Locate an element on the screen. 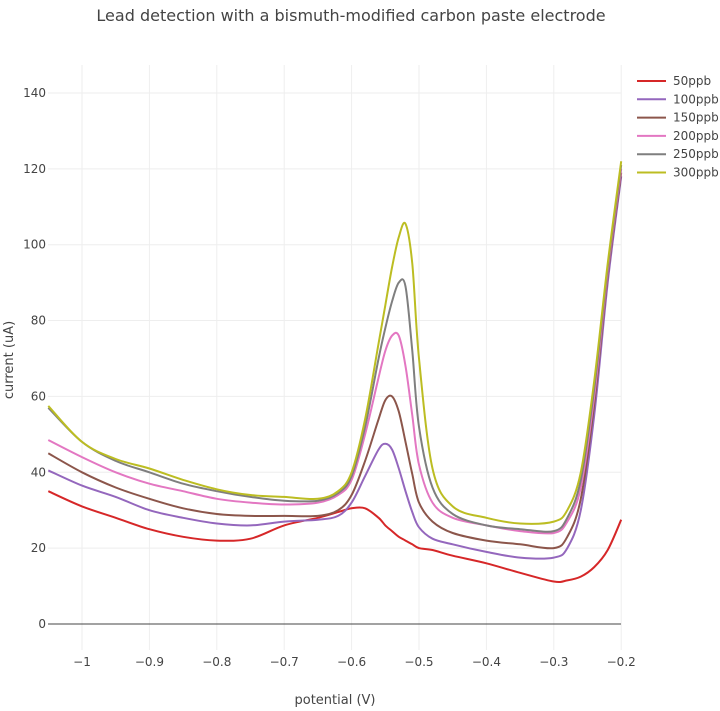 This screenshot has height=711, width=720. x-tick-label: −0.2 is located at coordinates (621, 662).